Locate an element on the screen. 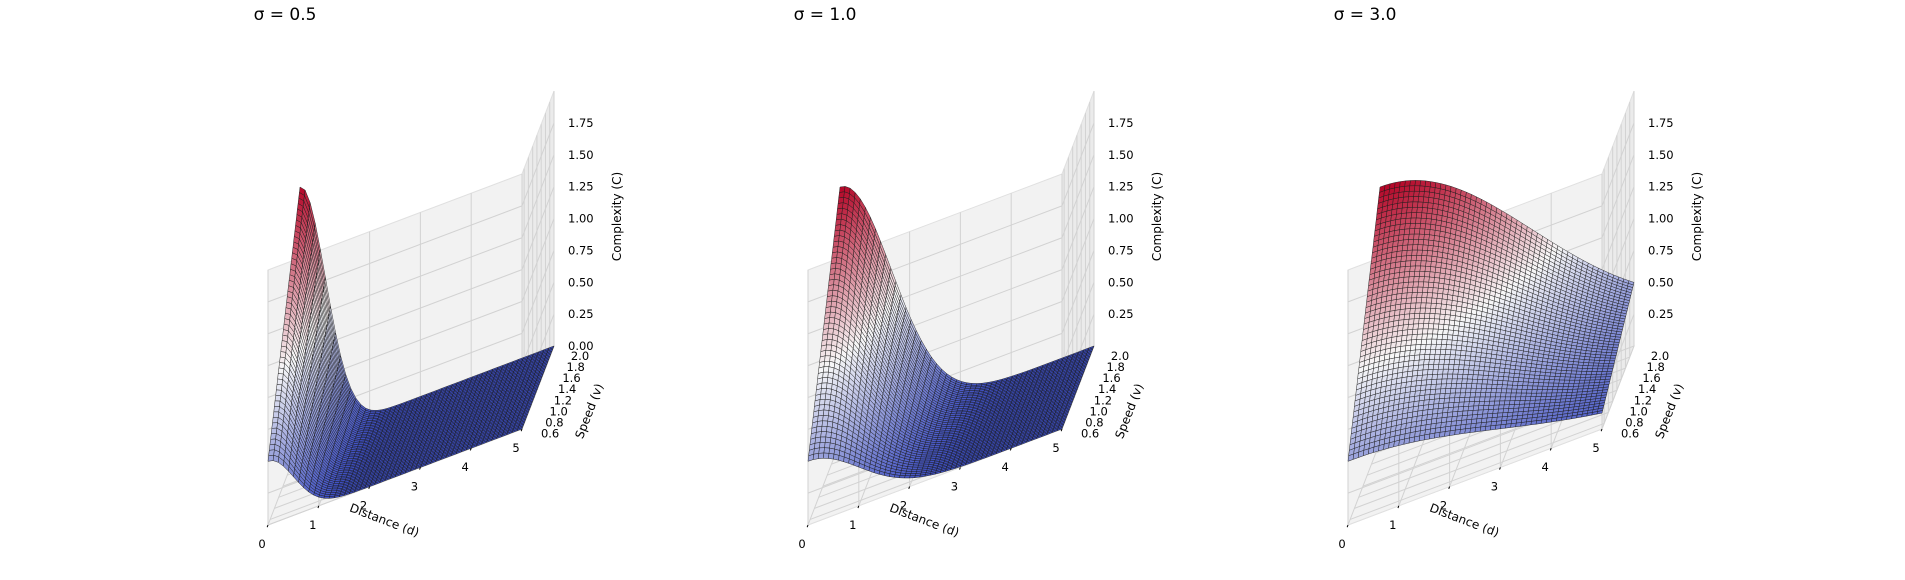 This screenshot has width=1905, height=580. y-axis-label: Speed (v) is located at coordinates (589, 411).